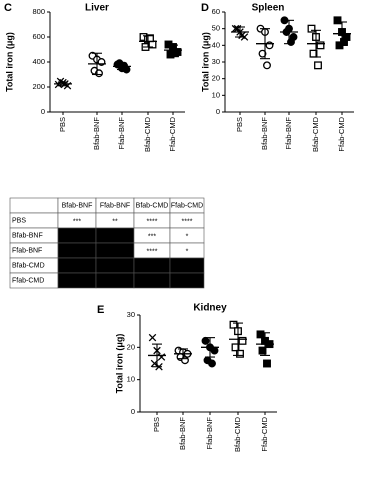 The height and width of the screenshot is (500, 368). I want to click on panel-letter: C, so click(8, 8).